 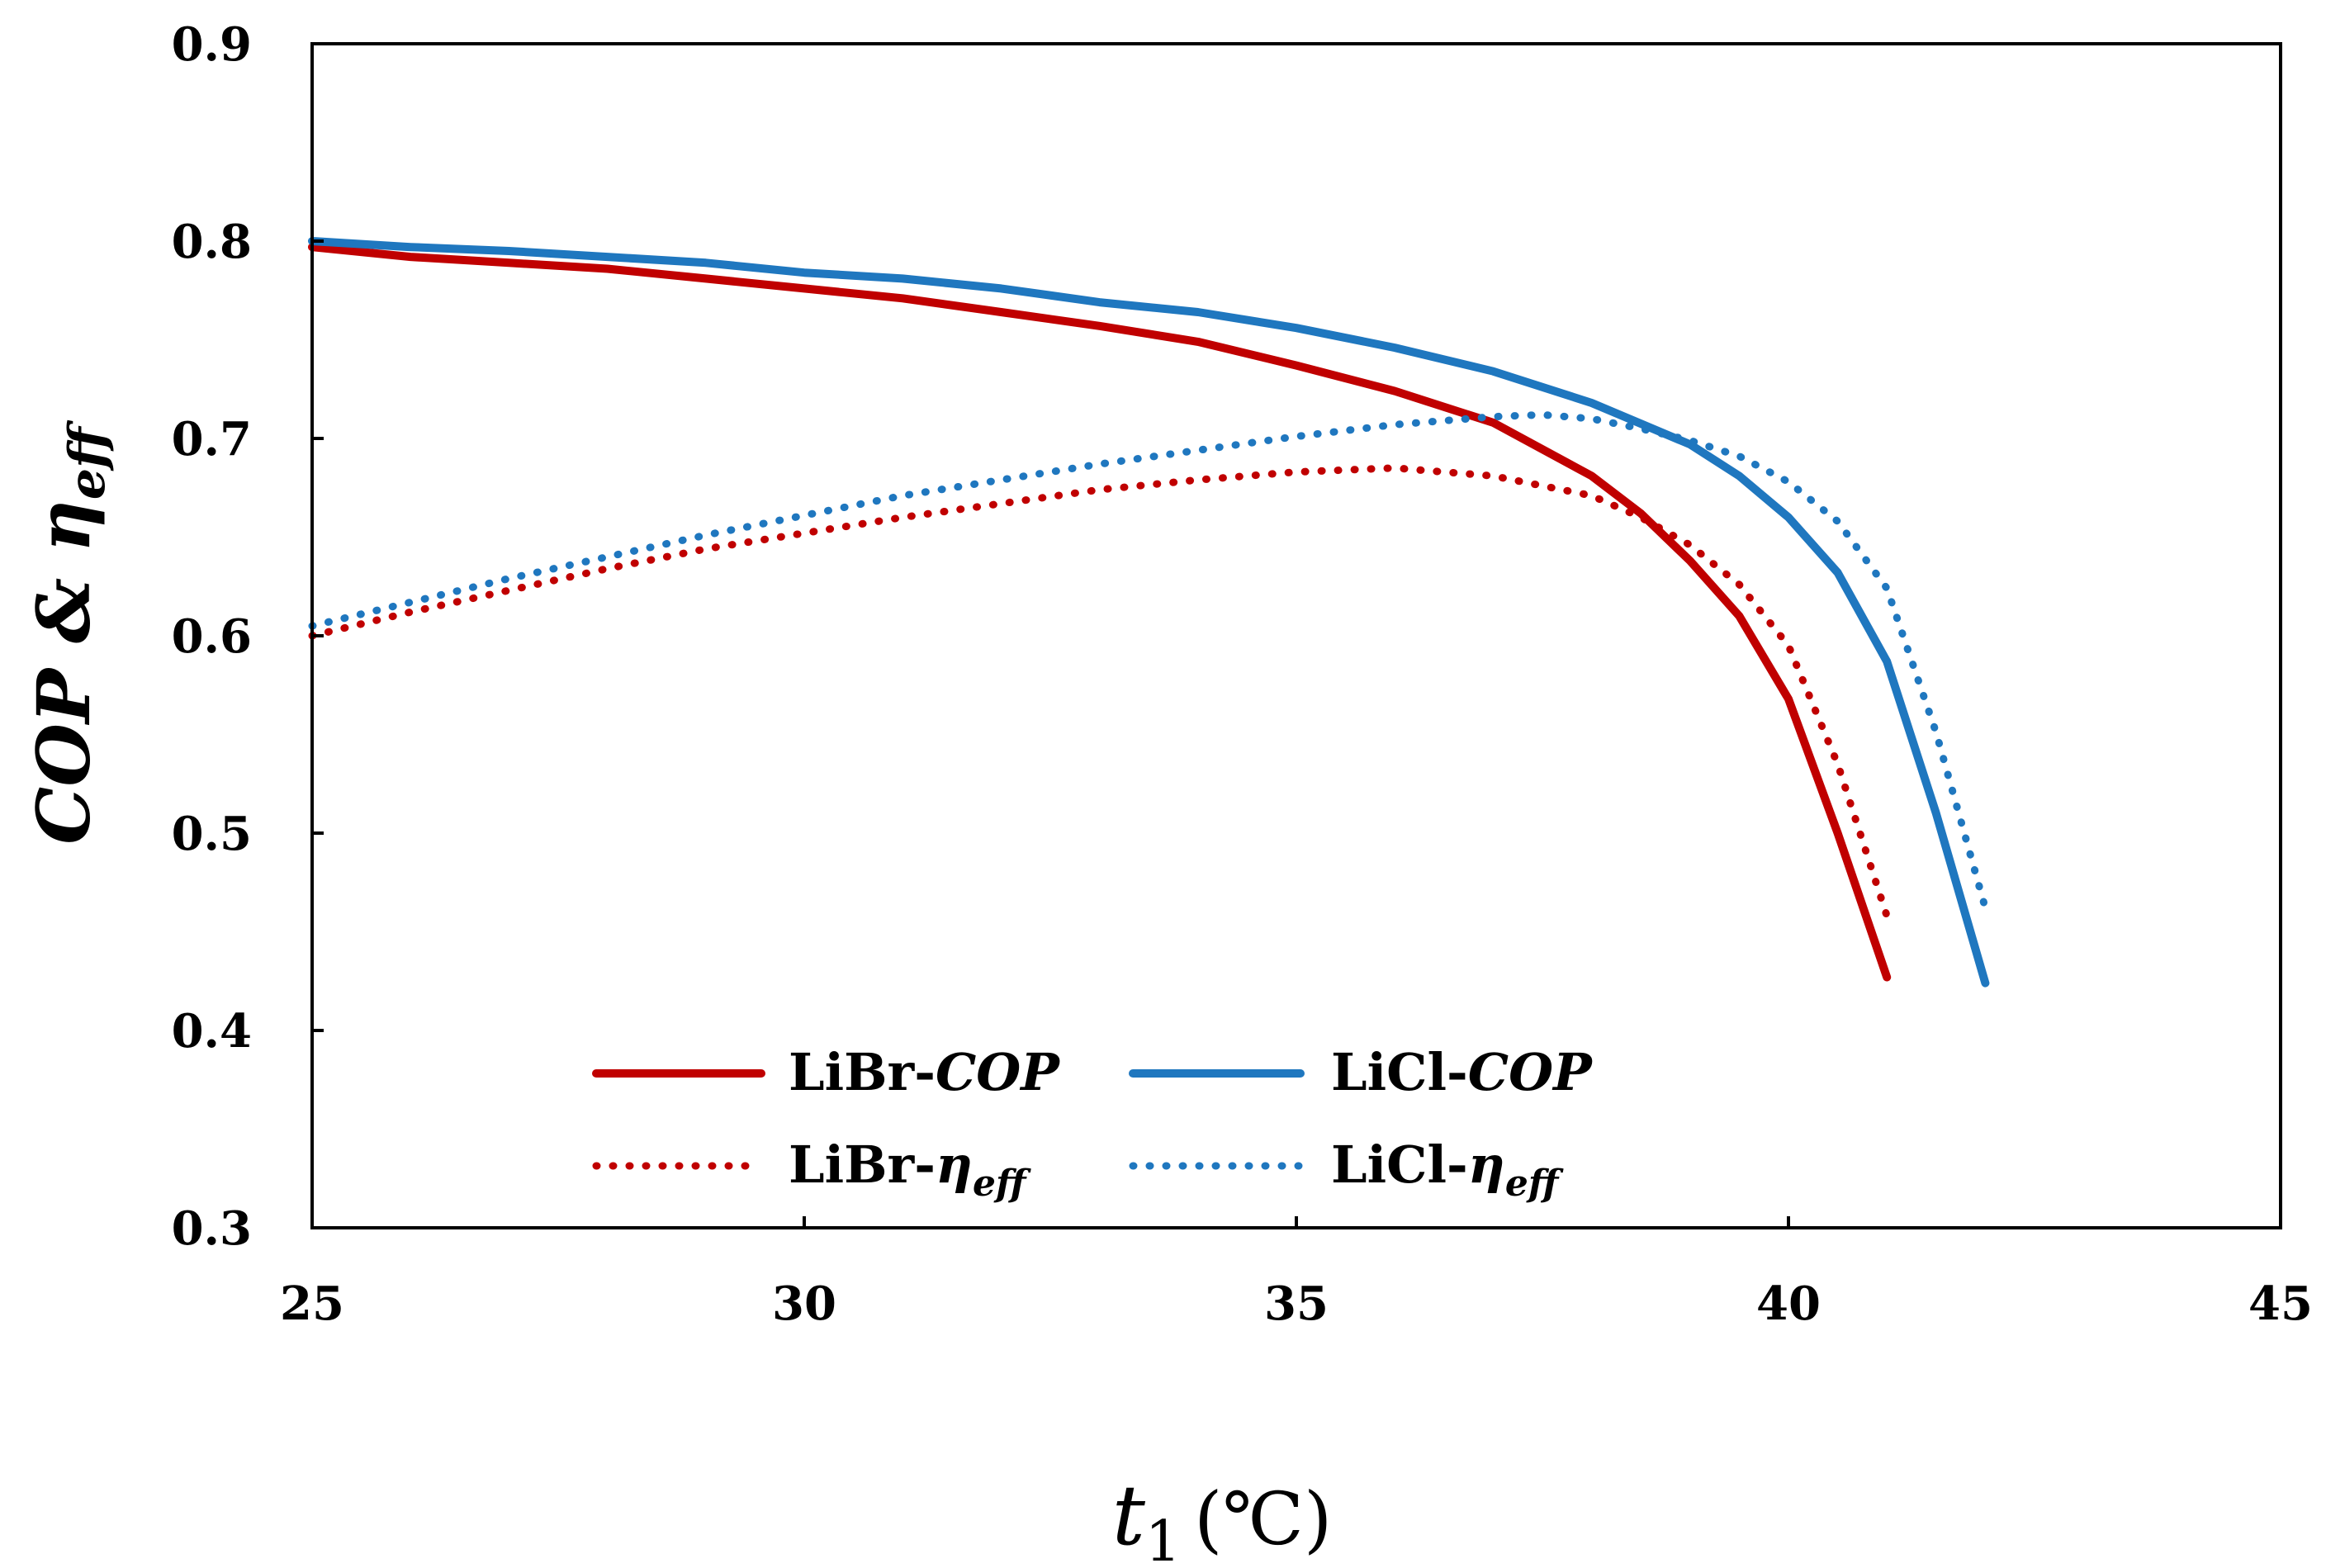 What do you see at coordinates (1788, 1304) in the screenshot?
I see `x-tick-label: 40` at bounding box center [1788, 1304].